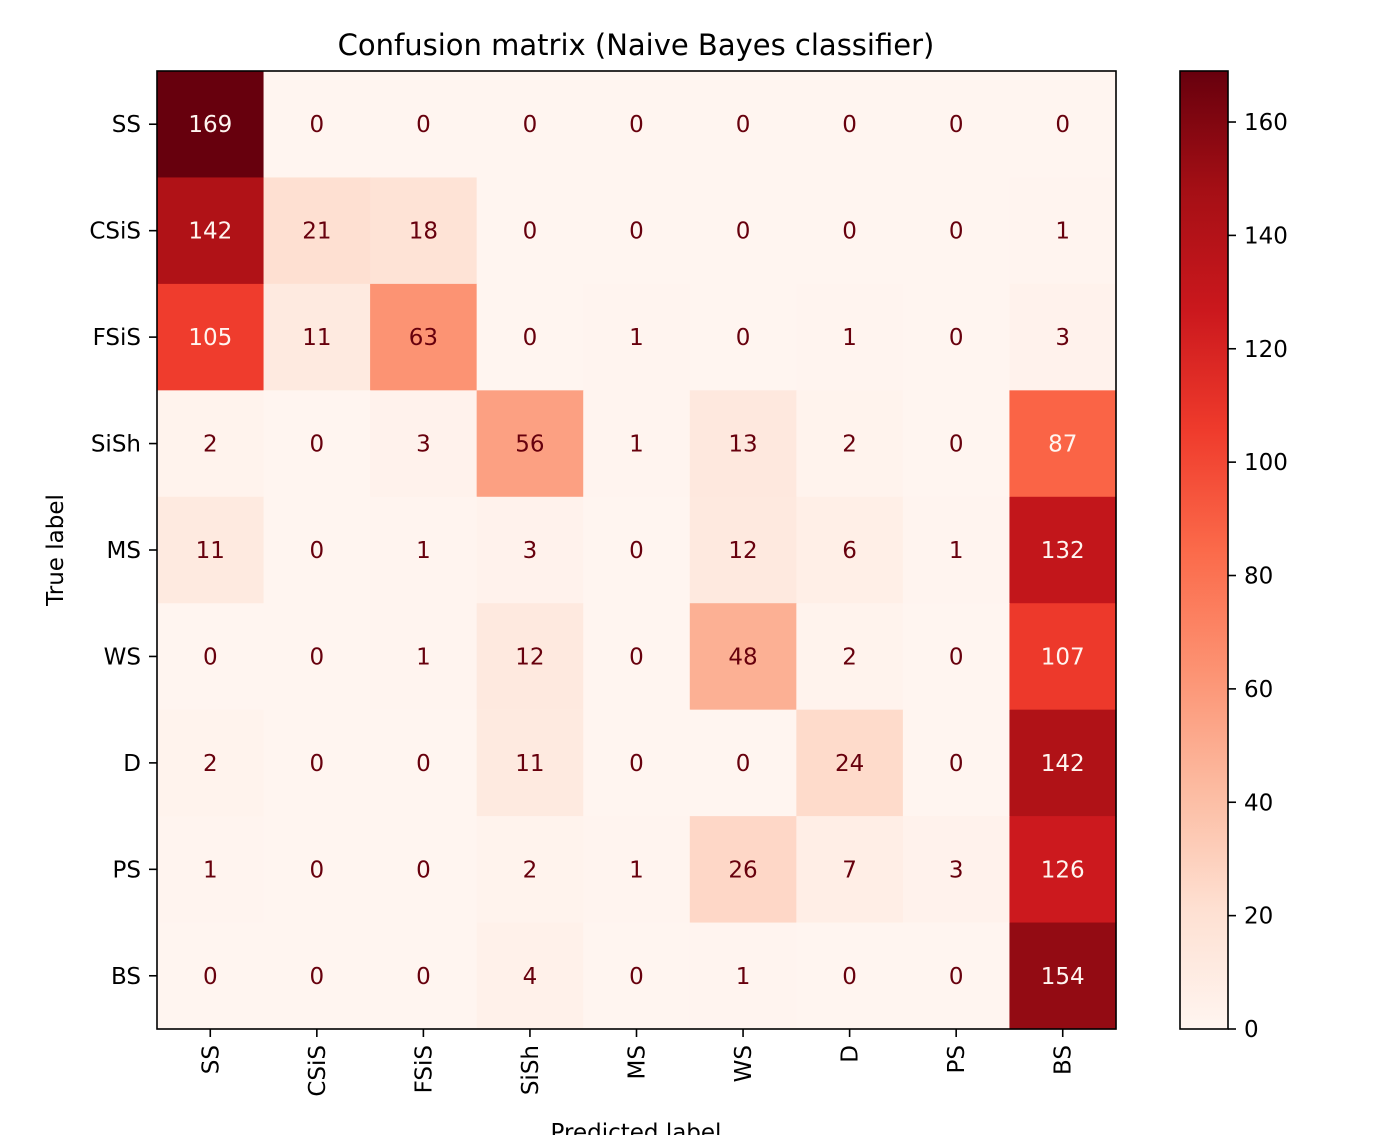 Image resolution: width=1400 pixels, height=1135 pixels. Describe the element at coordinates (849, 445) in the screenshot. I see `cell-value-label: 2` at that location.